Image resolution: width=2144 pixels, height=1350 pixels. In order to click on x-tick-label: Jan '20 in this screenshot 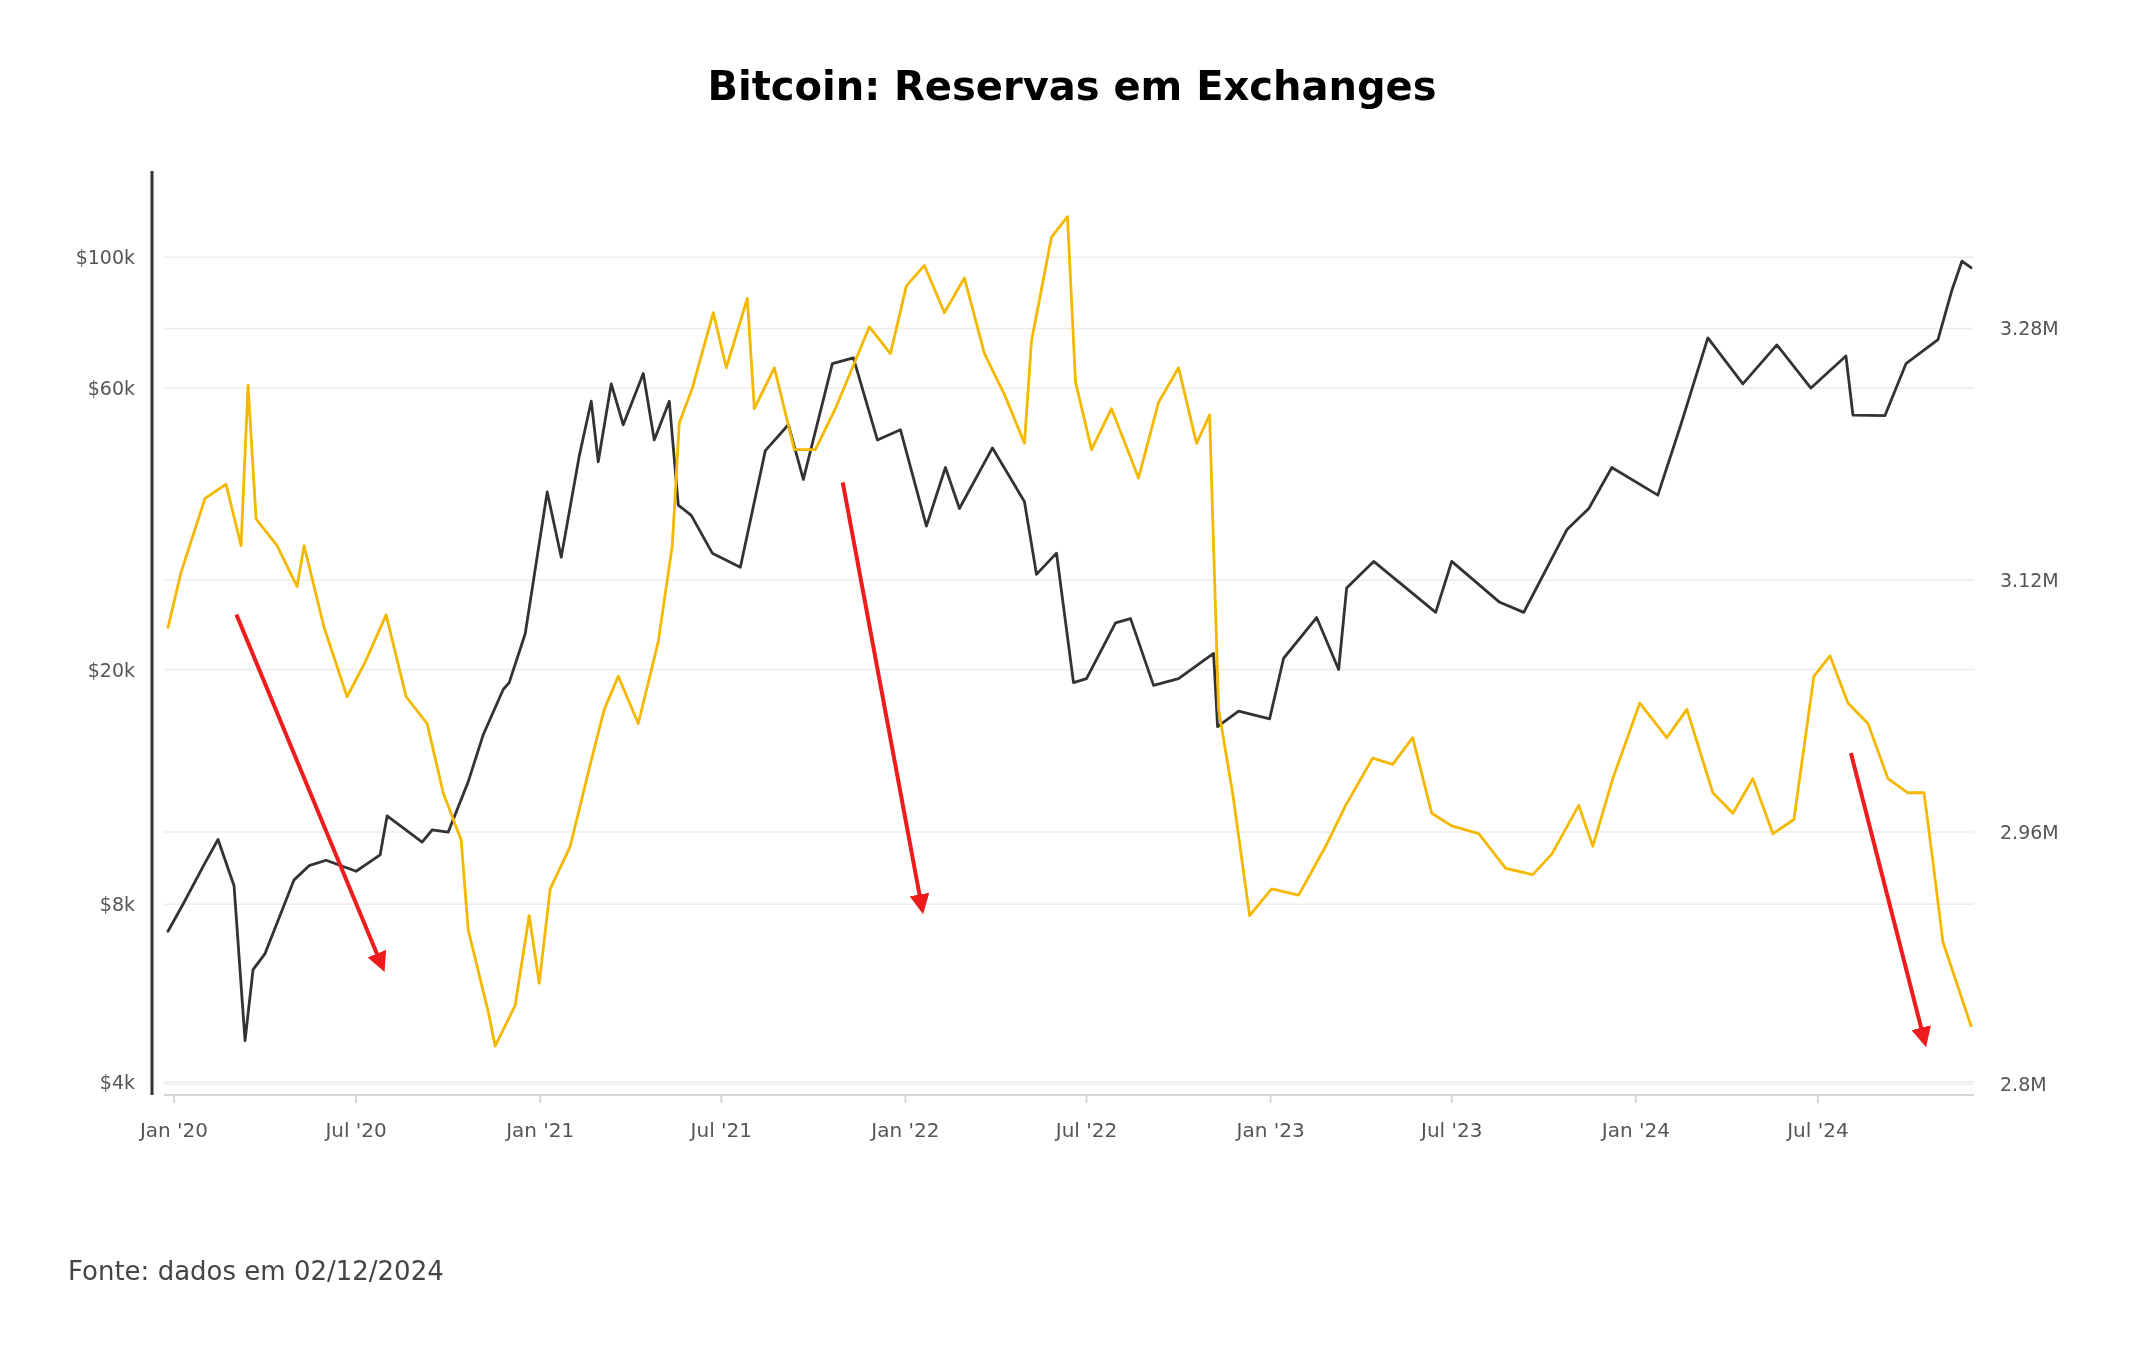, I will do `click(173, 1130)`.